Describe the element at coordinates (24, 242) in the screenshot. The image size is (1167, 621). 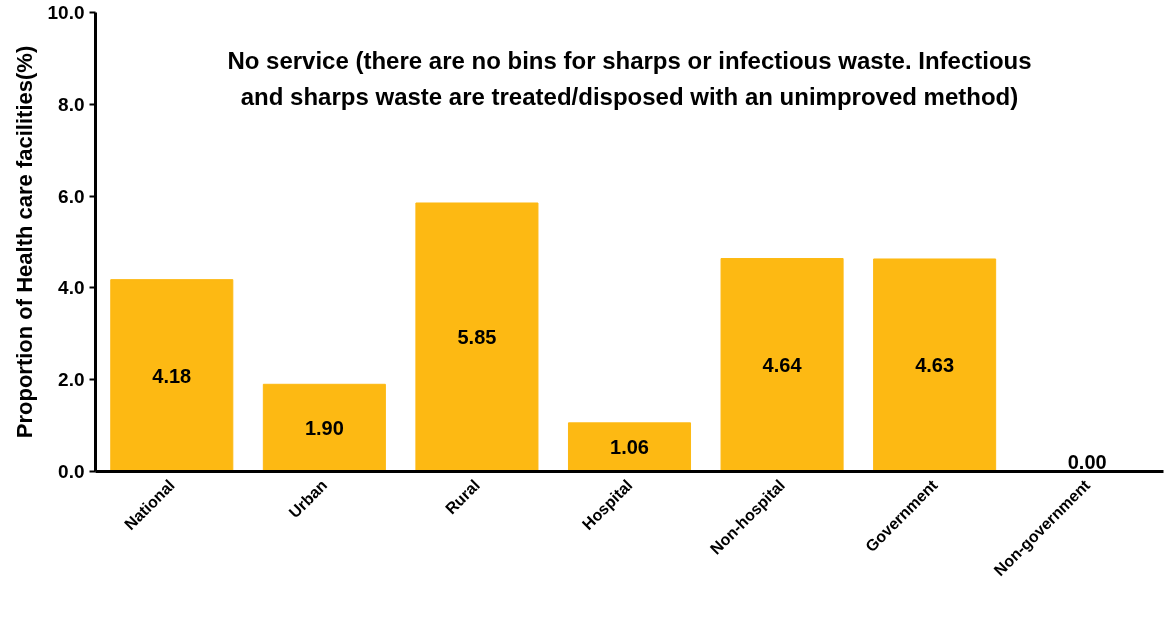
I see `y-axis-title: Proportion of Health care facilities(%)` at that location.